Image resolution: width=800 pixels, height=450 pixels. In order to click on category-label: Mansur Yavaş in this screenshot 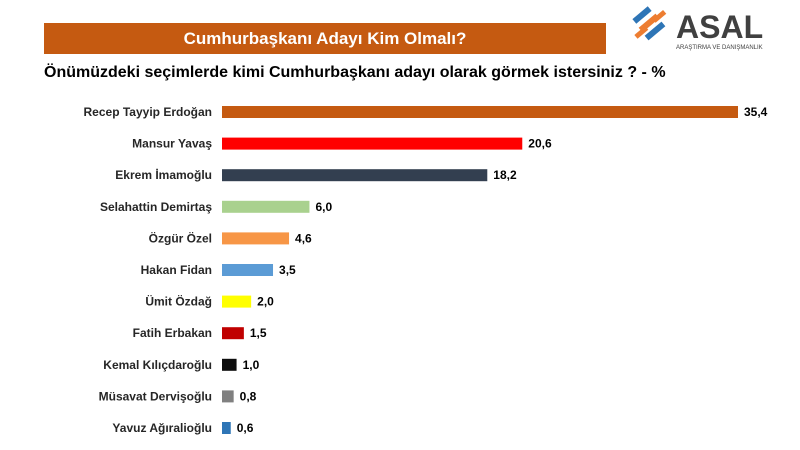, I will do `click(172, 144)`.